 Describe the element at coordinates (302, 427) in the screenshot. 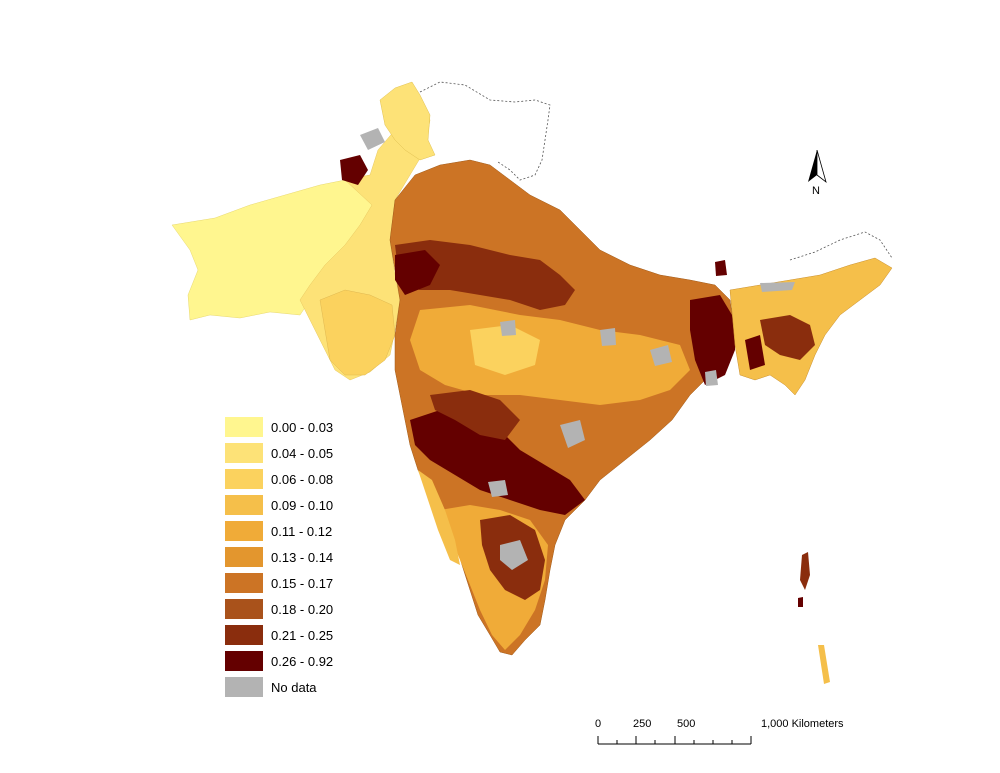

I see `legend-label: 0.00 - 0.03` at that location.